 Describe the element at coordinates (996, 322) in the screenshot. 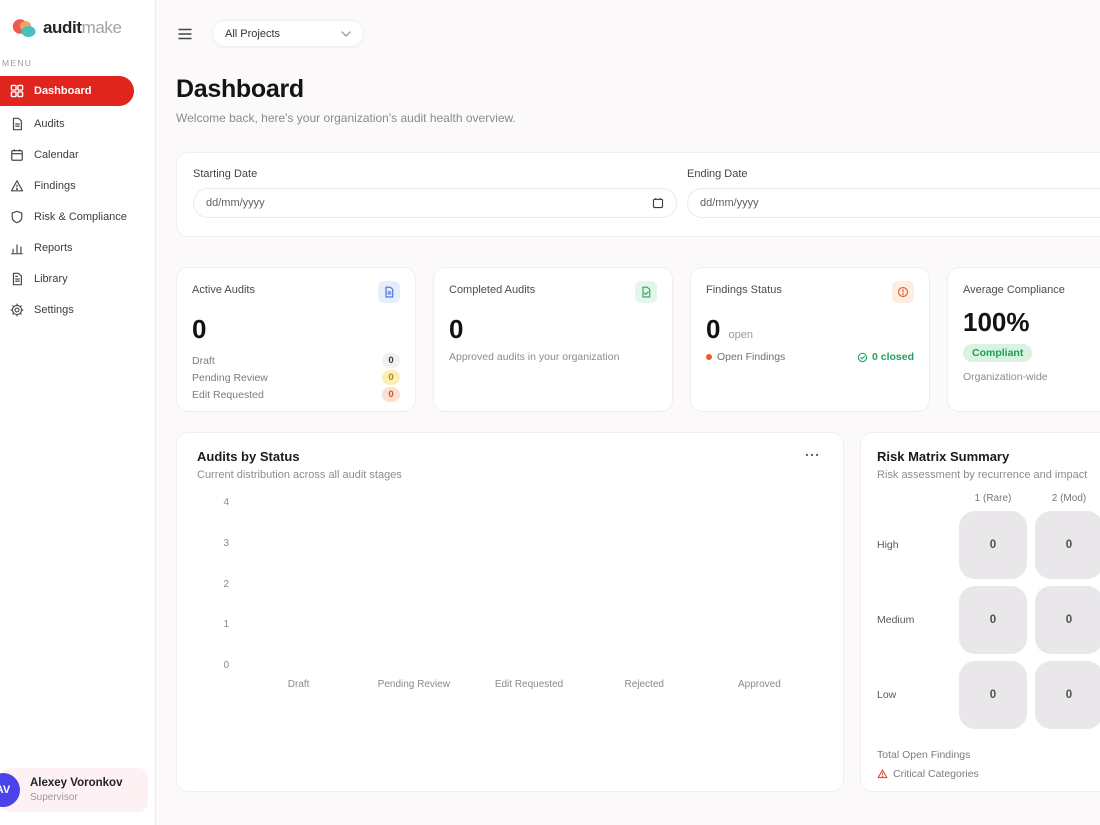

I see `average-compliance-value: 100%` at that location.